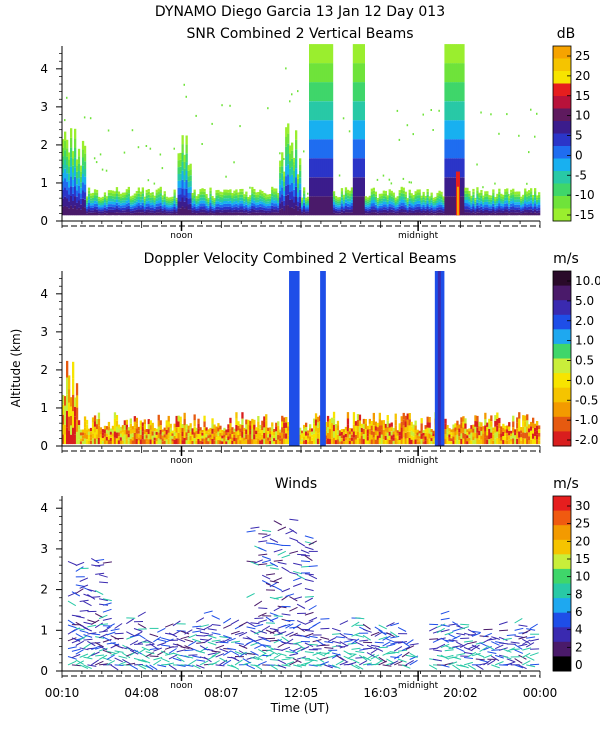  I want to click on colorbar-tick-label: -0.5, so click(586, 400).